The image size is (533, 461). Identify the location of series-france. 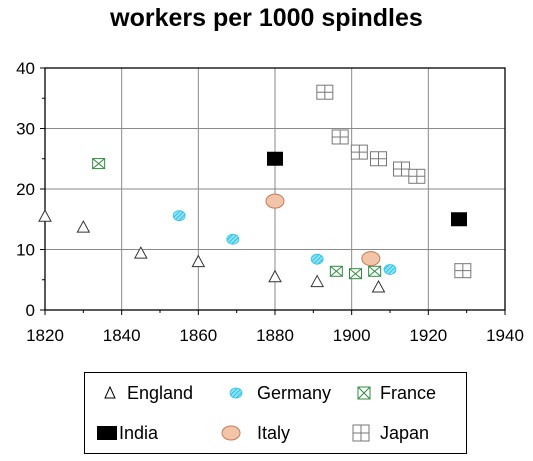
(237, 219).